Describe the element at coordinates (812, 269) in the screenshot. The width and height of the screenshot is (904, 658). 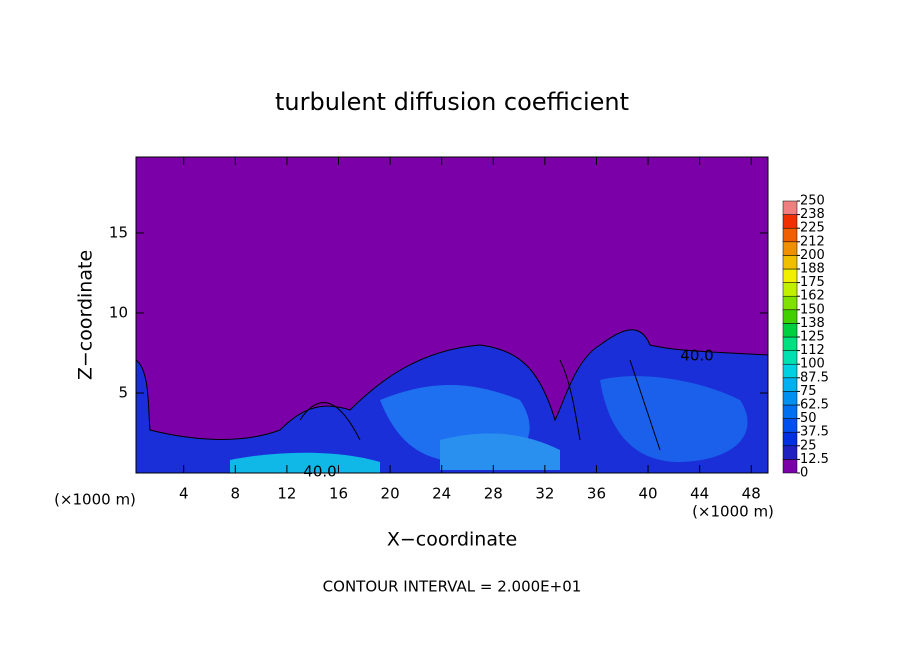
I see `colorbar-label: 188` at that location.